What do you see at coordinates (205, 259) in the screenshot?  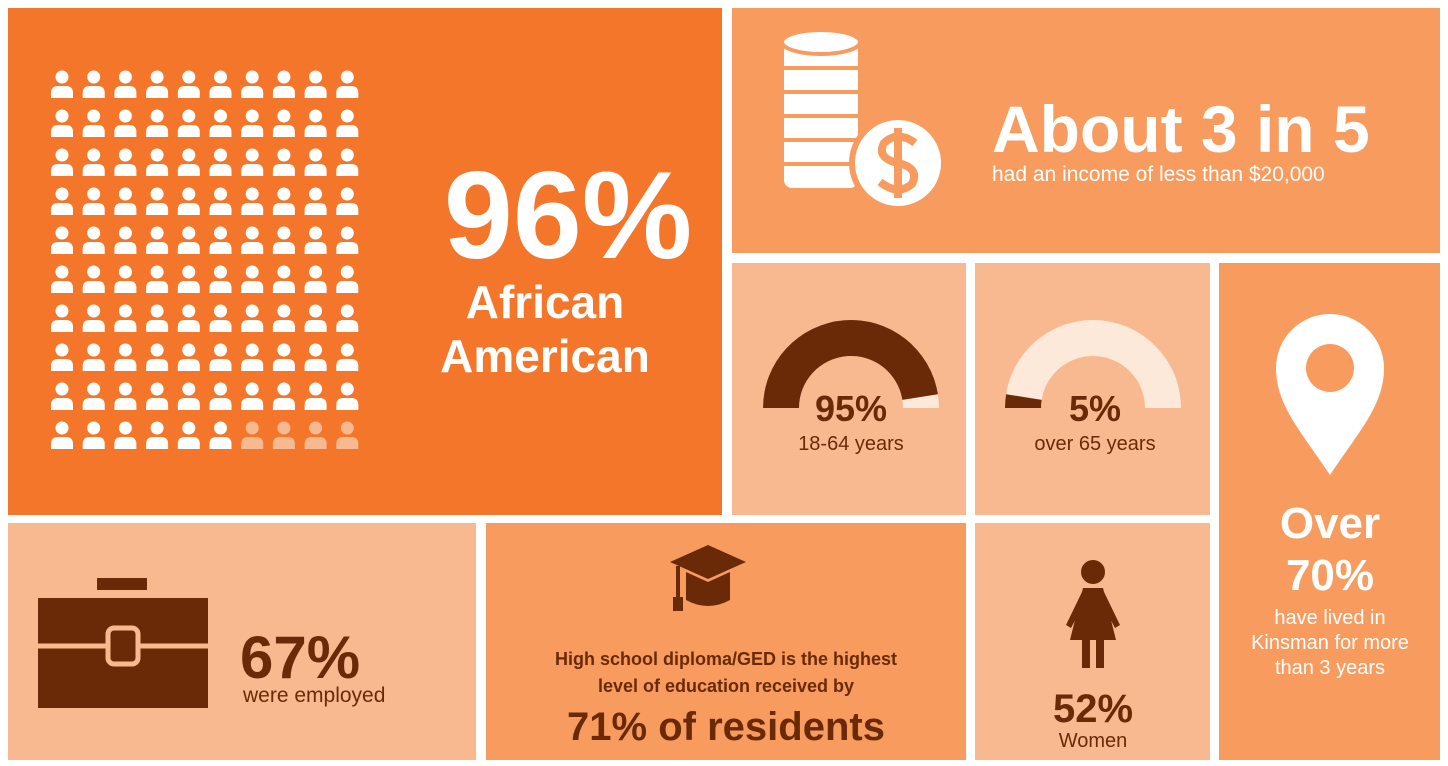 I see `people-filled` at bounding box center [205, 259].